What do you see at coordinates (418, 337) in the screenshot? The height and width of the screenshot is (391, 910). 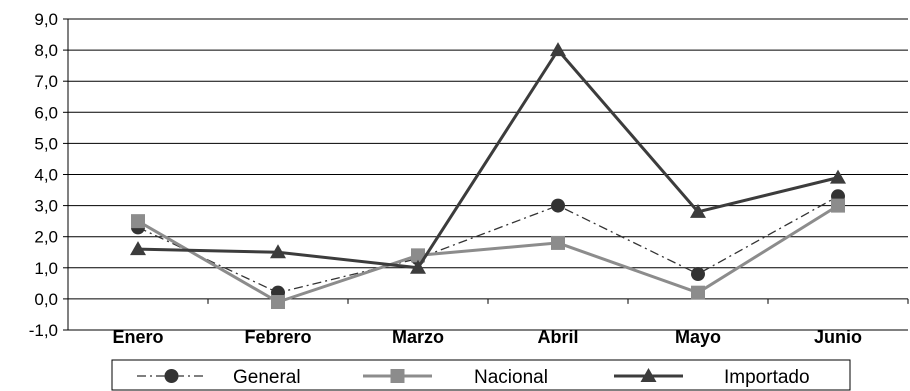 I see `x-tick-label: Marzo` at bounding box center [418, 337].